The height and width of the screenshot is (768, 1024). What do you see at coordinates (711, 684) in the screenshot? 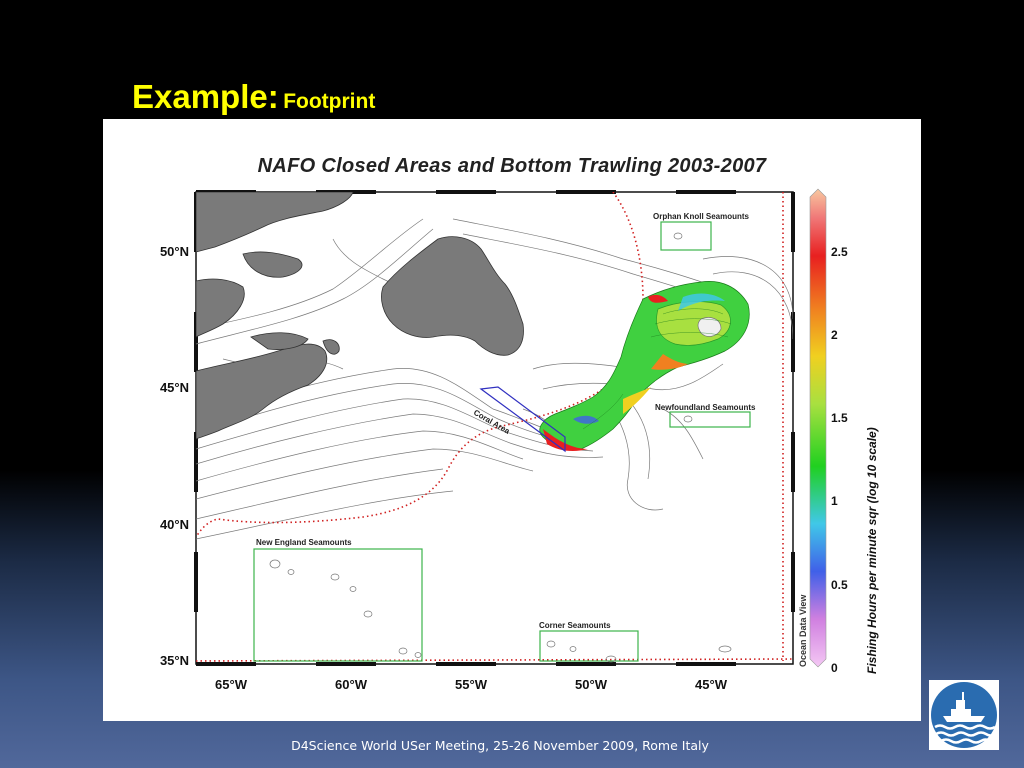
I see `lon-label-45w: 45°W` at bounding box center [711, 684].